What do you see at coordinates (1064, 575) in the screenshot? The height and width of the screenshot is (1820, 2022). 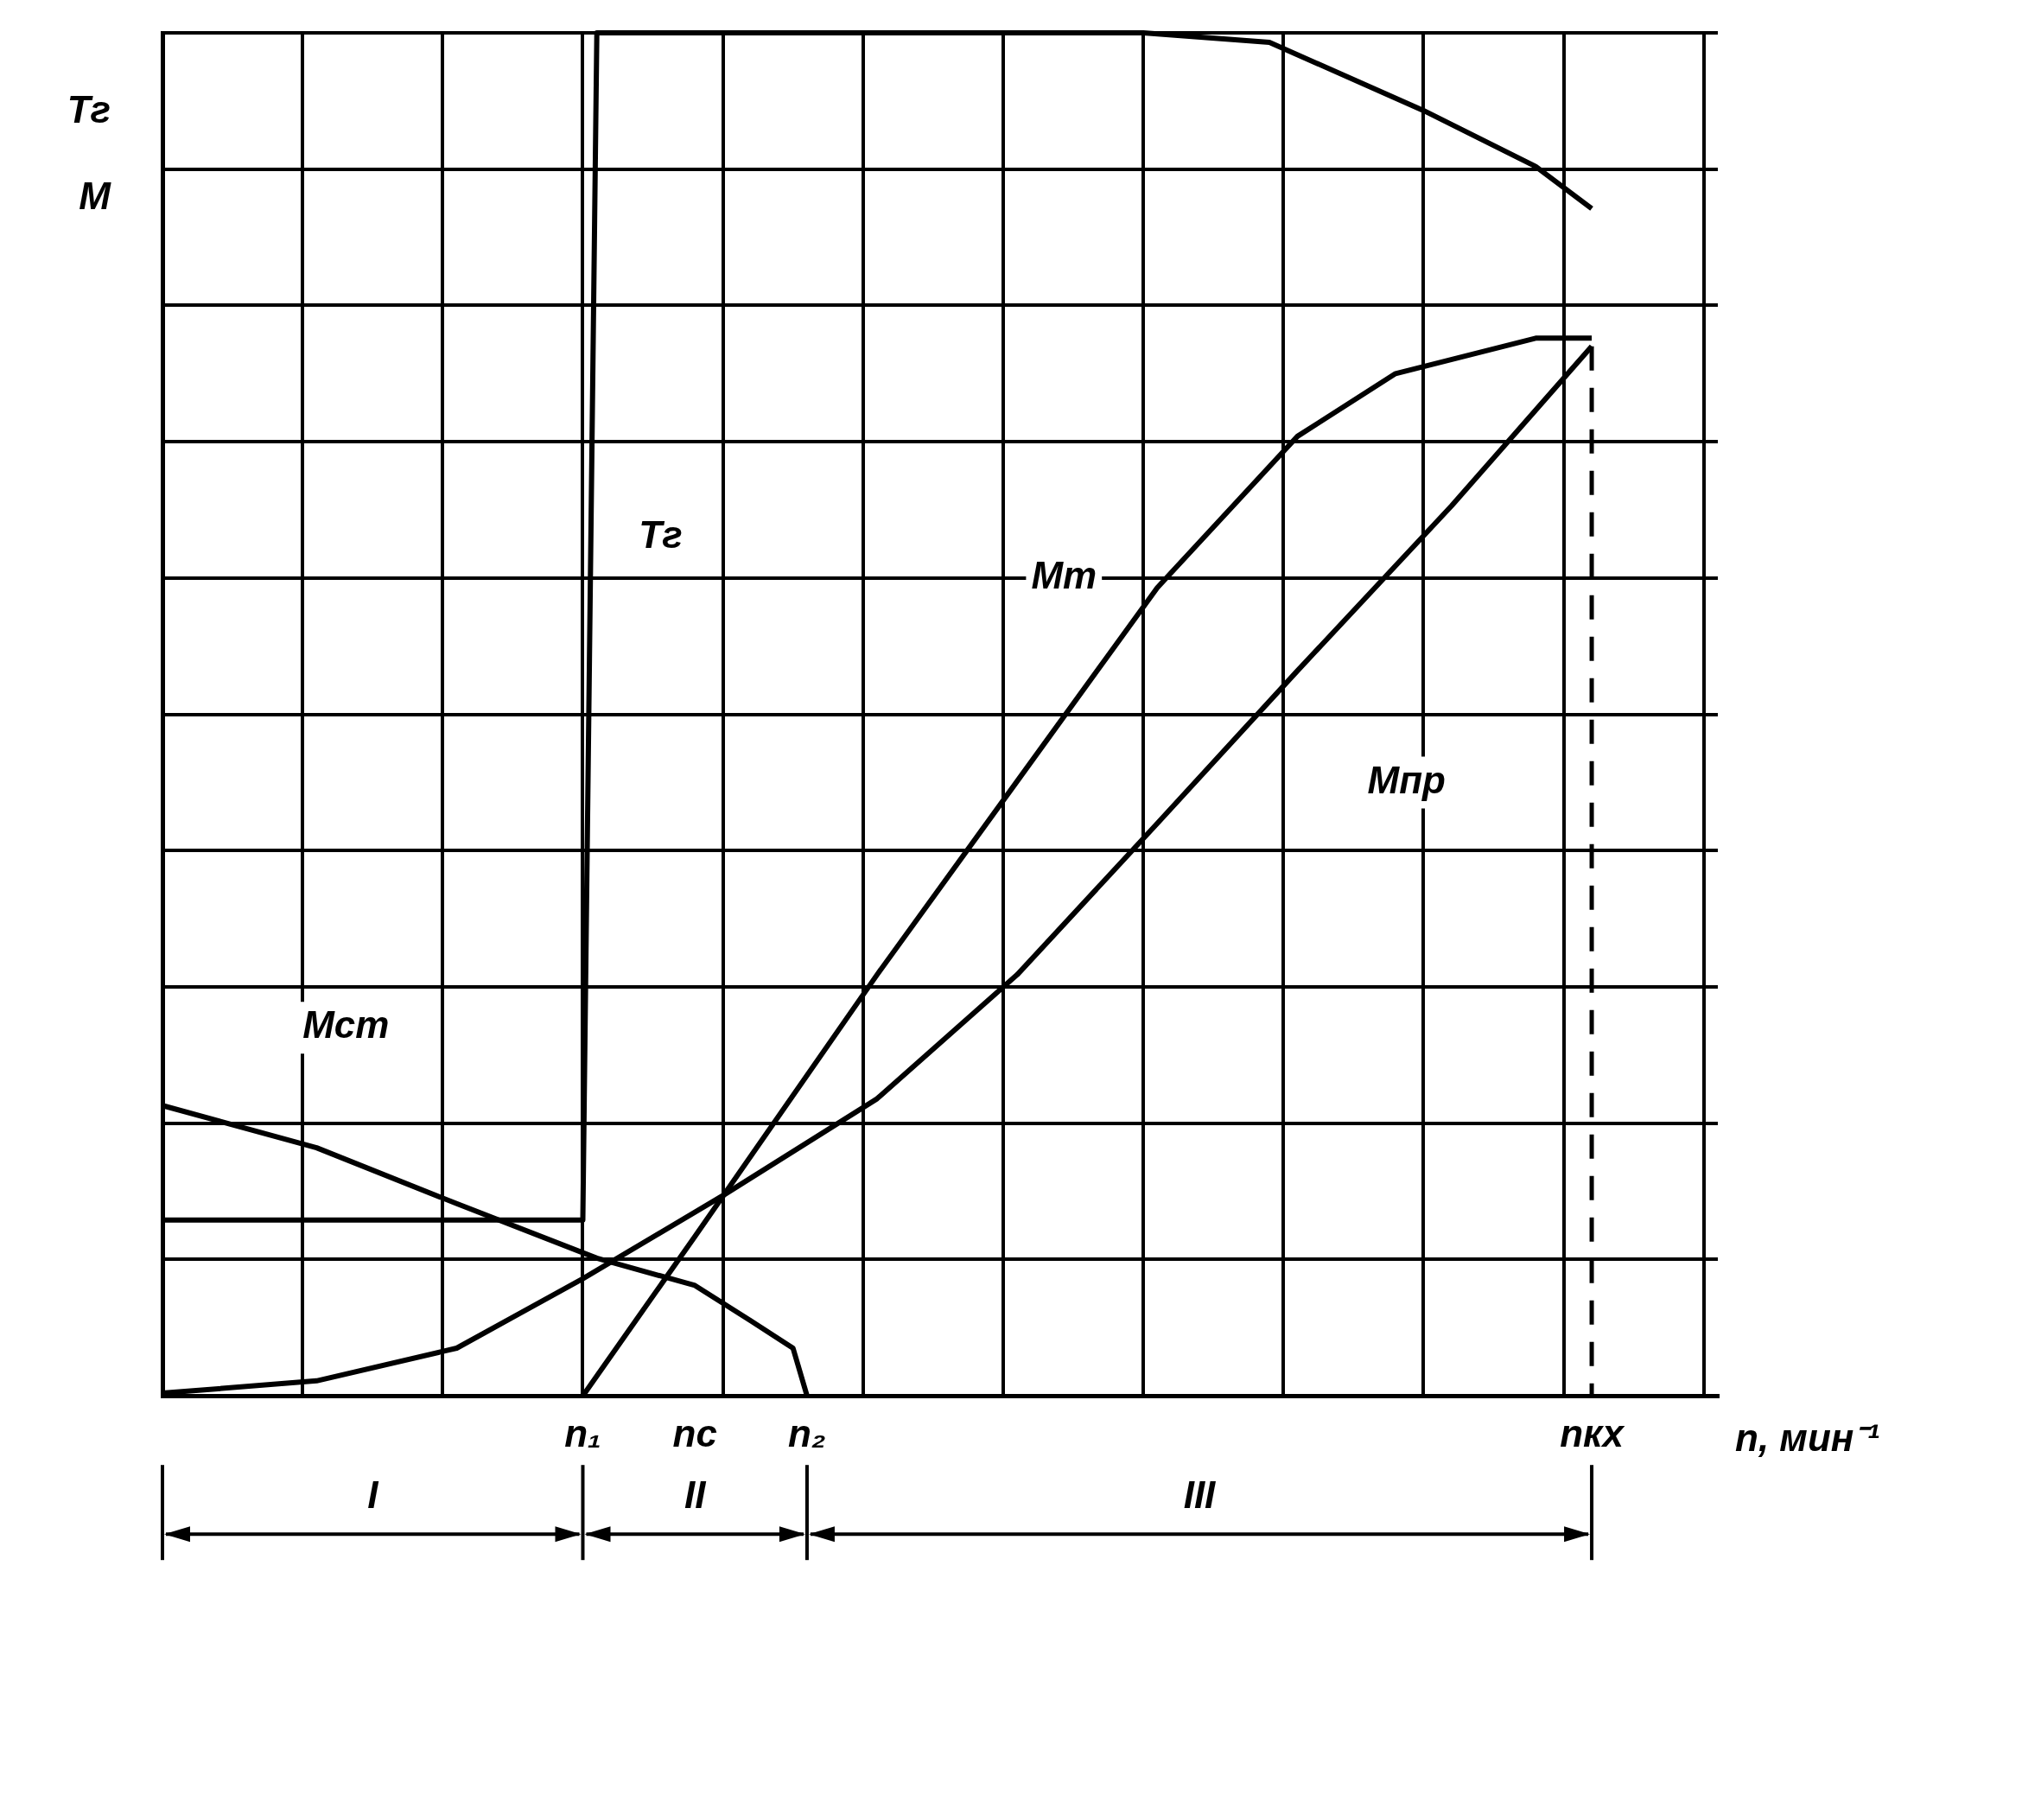 I see `series-label: Mт` at bounding box center [1064, 575].